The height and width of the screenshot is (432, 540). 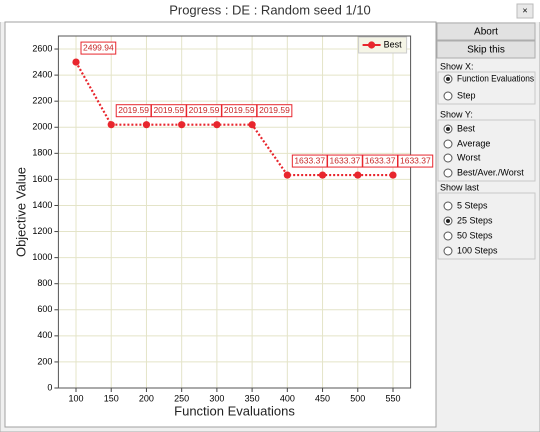 What do you see at coordinates (44, 361) in the screenshot?
I see `y-tick-label: 200` at bounding box center [44, 361].